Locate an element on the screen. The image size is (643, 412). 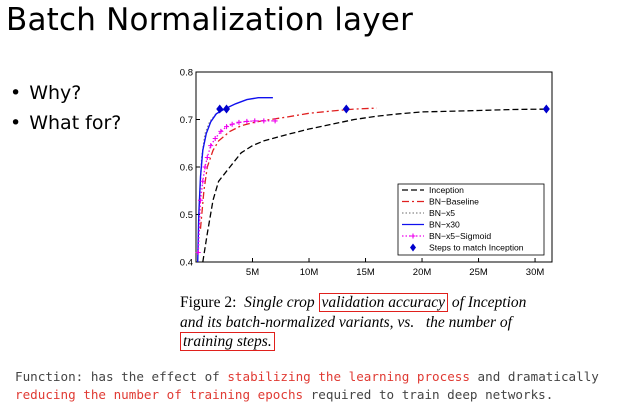
x-tick-label: 25M is located at coordinates (478, 272).